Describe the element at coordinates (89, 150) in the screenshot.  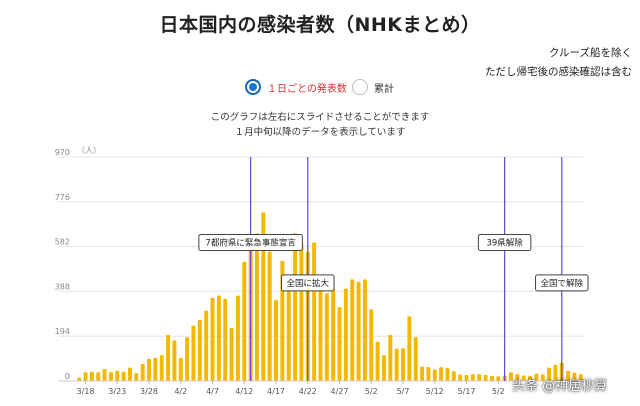
I see `y-unit-label: （人）` at that location.